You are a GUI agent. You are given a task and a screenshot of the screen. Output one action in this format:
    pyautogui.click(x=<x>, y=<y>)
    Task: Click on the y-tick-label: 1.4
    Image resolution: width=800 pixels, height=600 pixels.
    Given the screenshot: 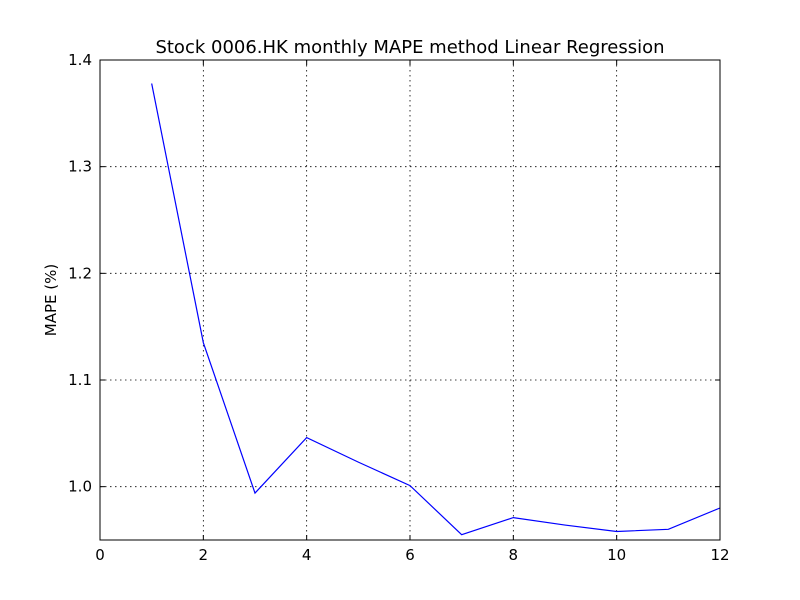 What is the action you would take?
    pyautogui.click(x=80, y=60)
    